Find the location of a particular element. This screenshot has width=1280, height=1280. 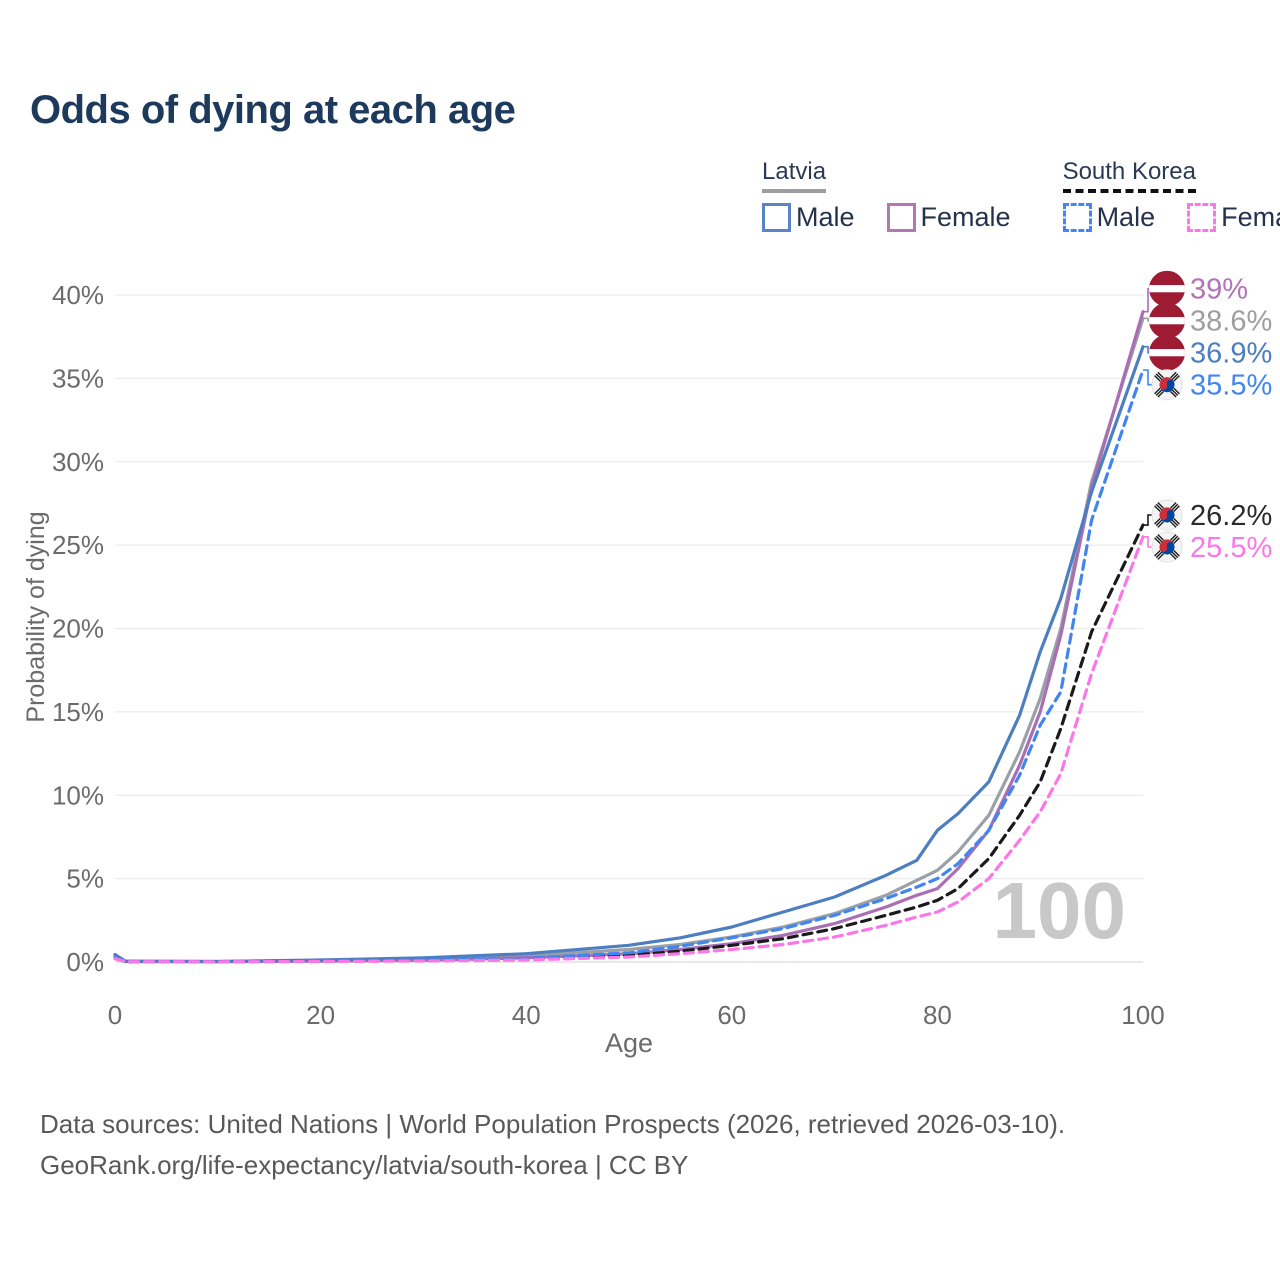

y-tick-10: 10% is located at coordinates (78, 795).